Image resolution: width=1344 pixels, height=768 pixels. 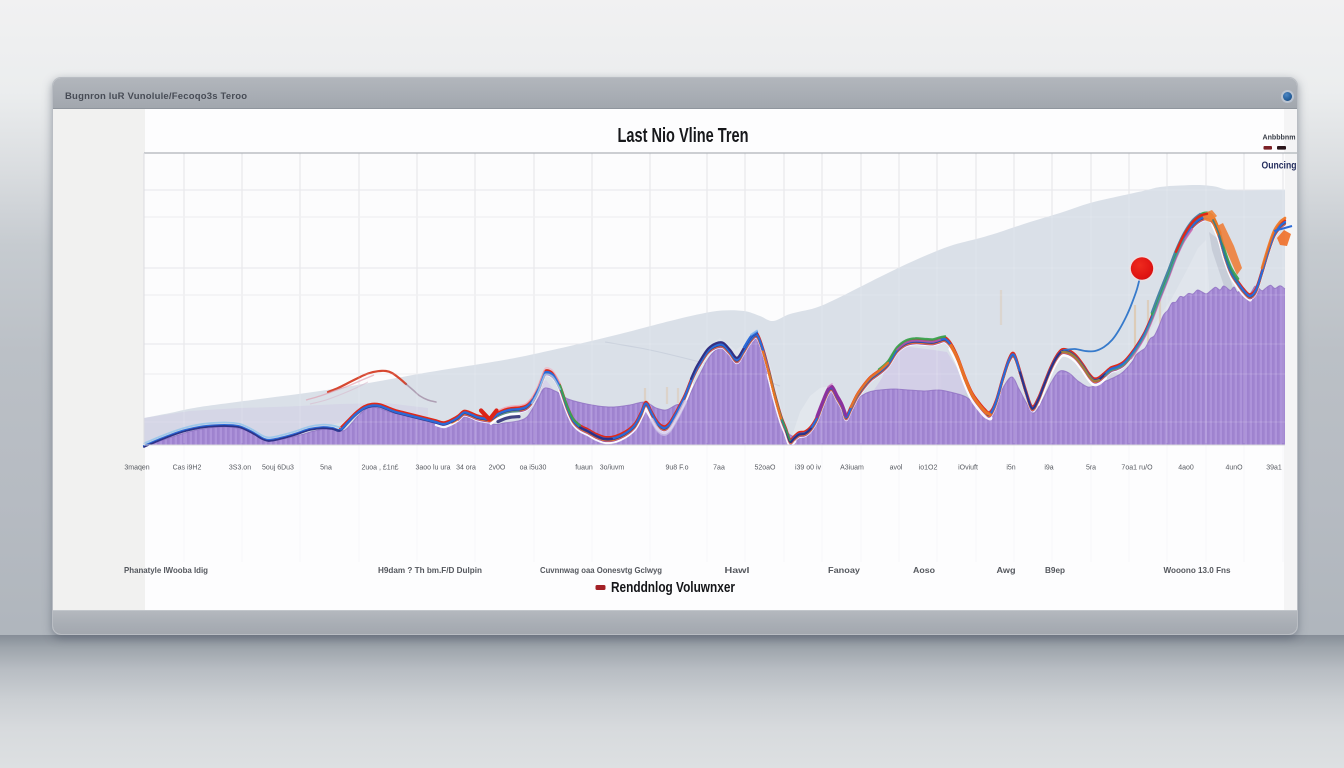 What do you see at coordinates (1279, 138) in the screenshot?
I see `svg-text: Anbbbnm` at bounding box center [1279, 138].